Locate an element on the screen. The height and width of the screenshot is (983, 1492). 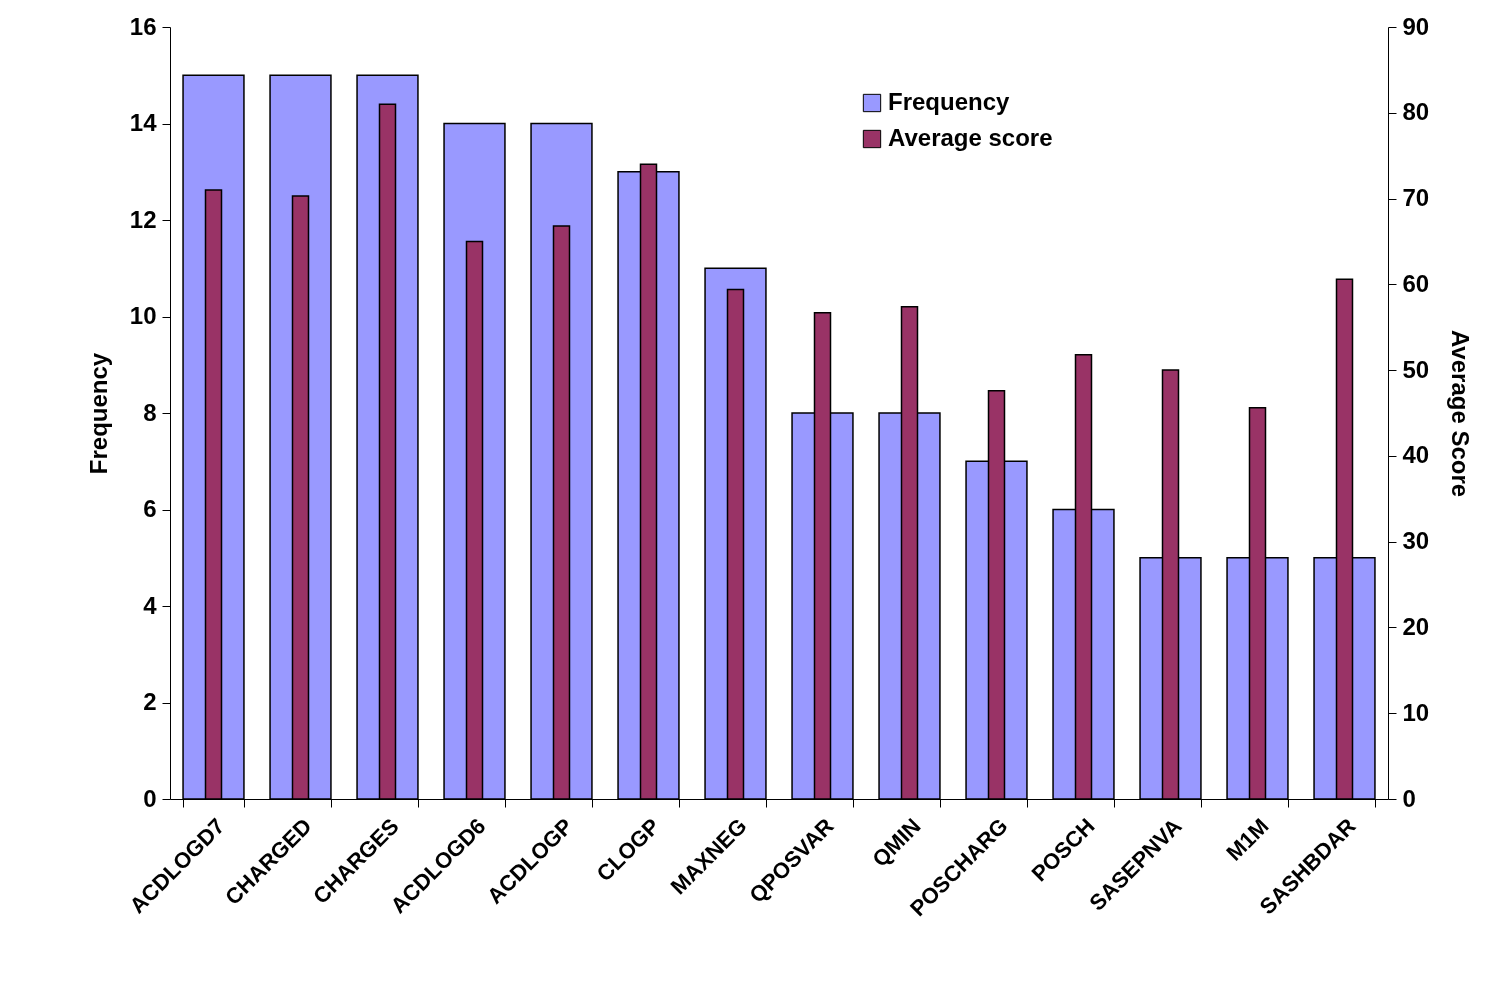
y2-tick-label: 50 is located at coordinates (1416, 369).